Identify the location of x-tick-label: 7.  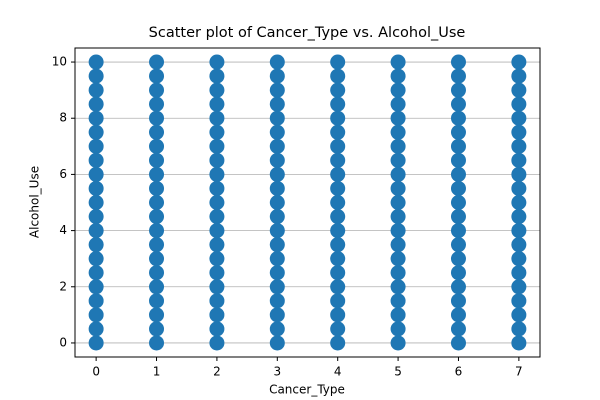
(519, 372).